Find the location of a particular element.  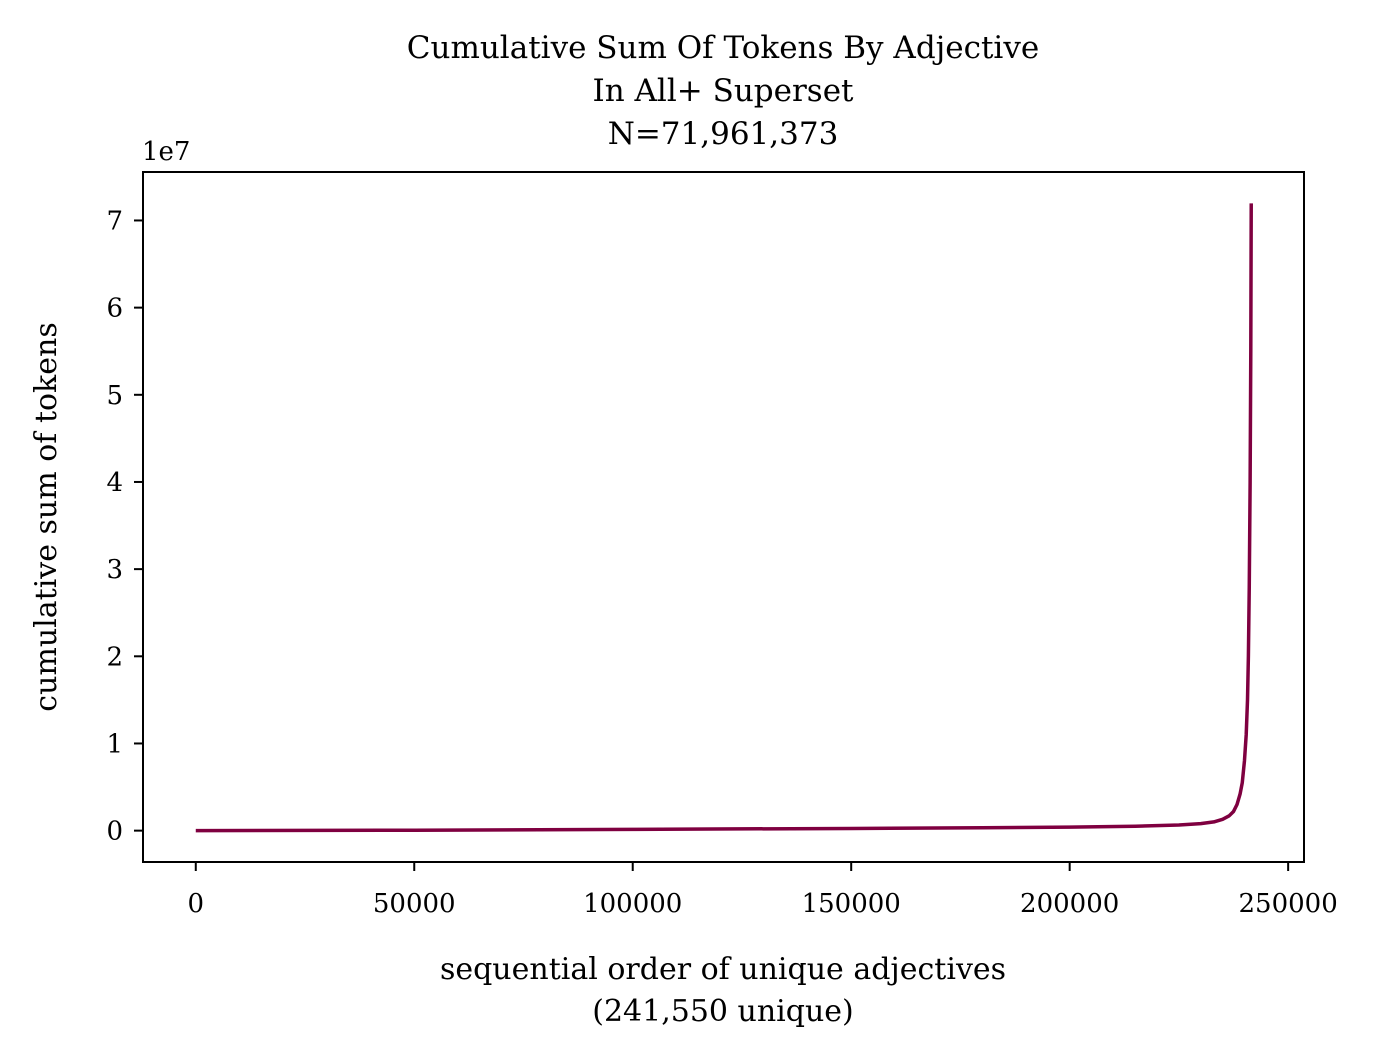

y-axis-ticks: 0 1 2 3 4 5 6 7 is located at coordinates (124, 526).